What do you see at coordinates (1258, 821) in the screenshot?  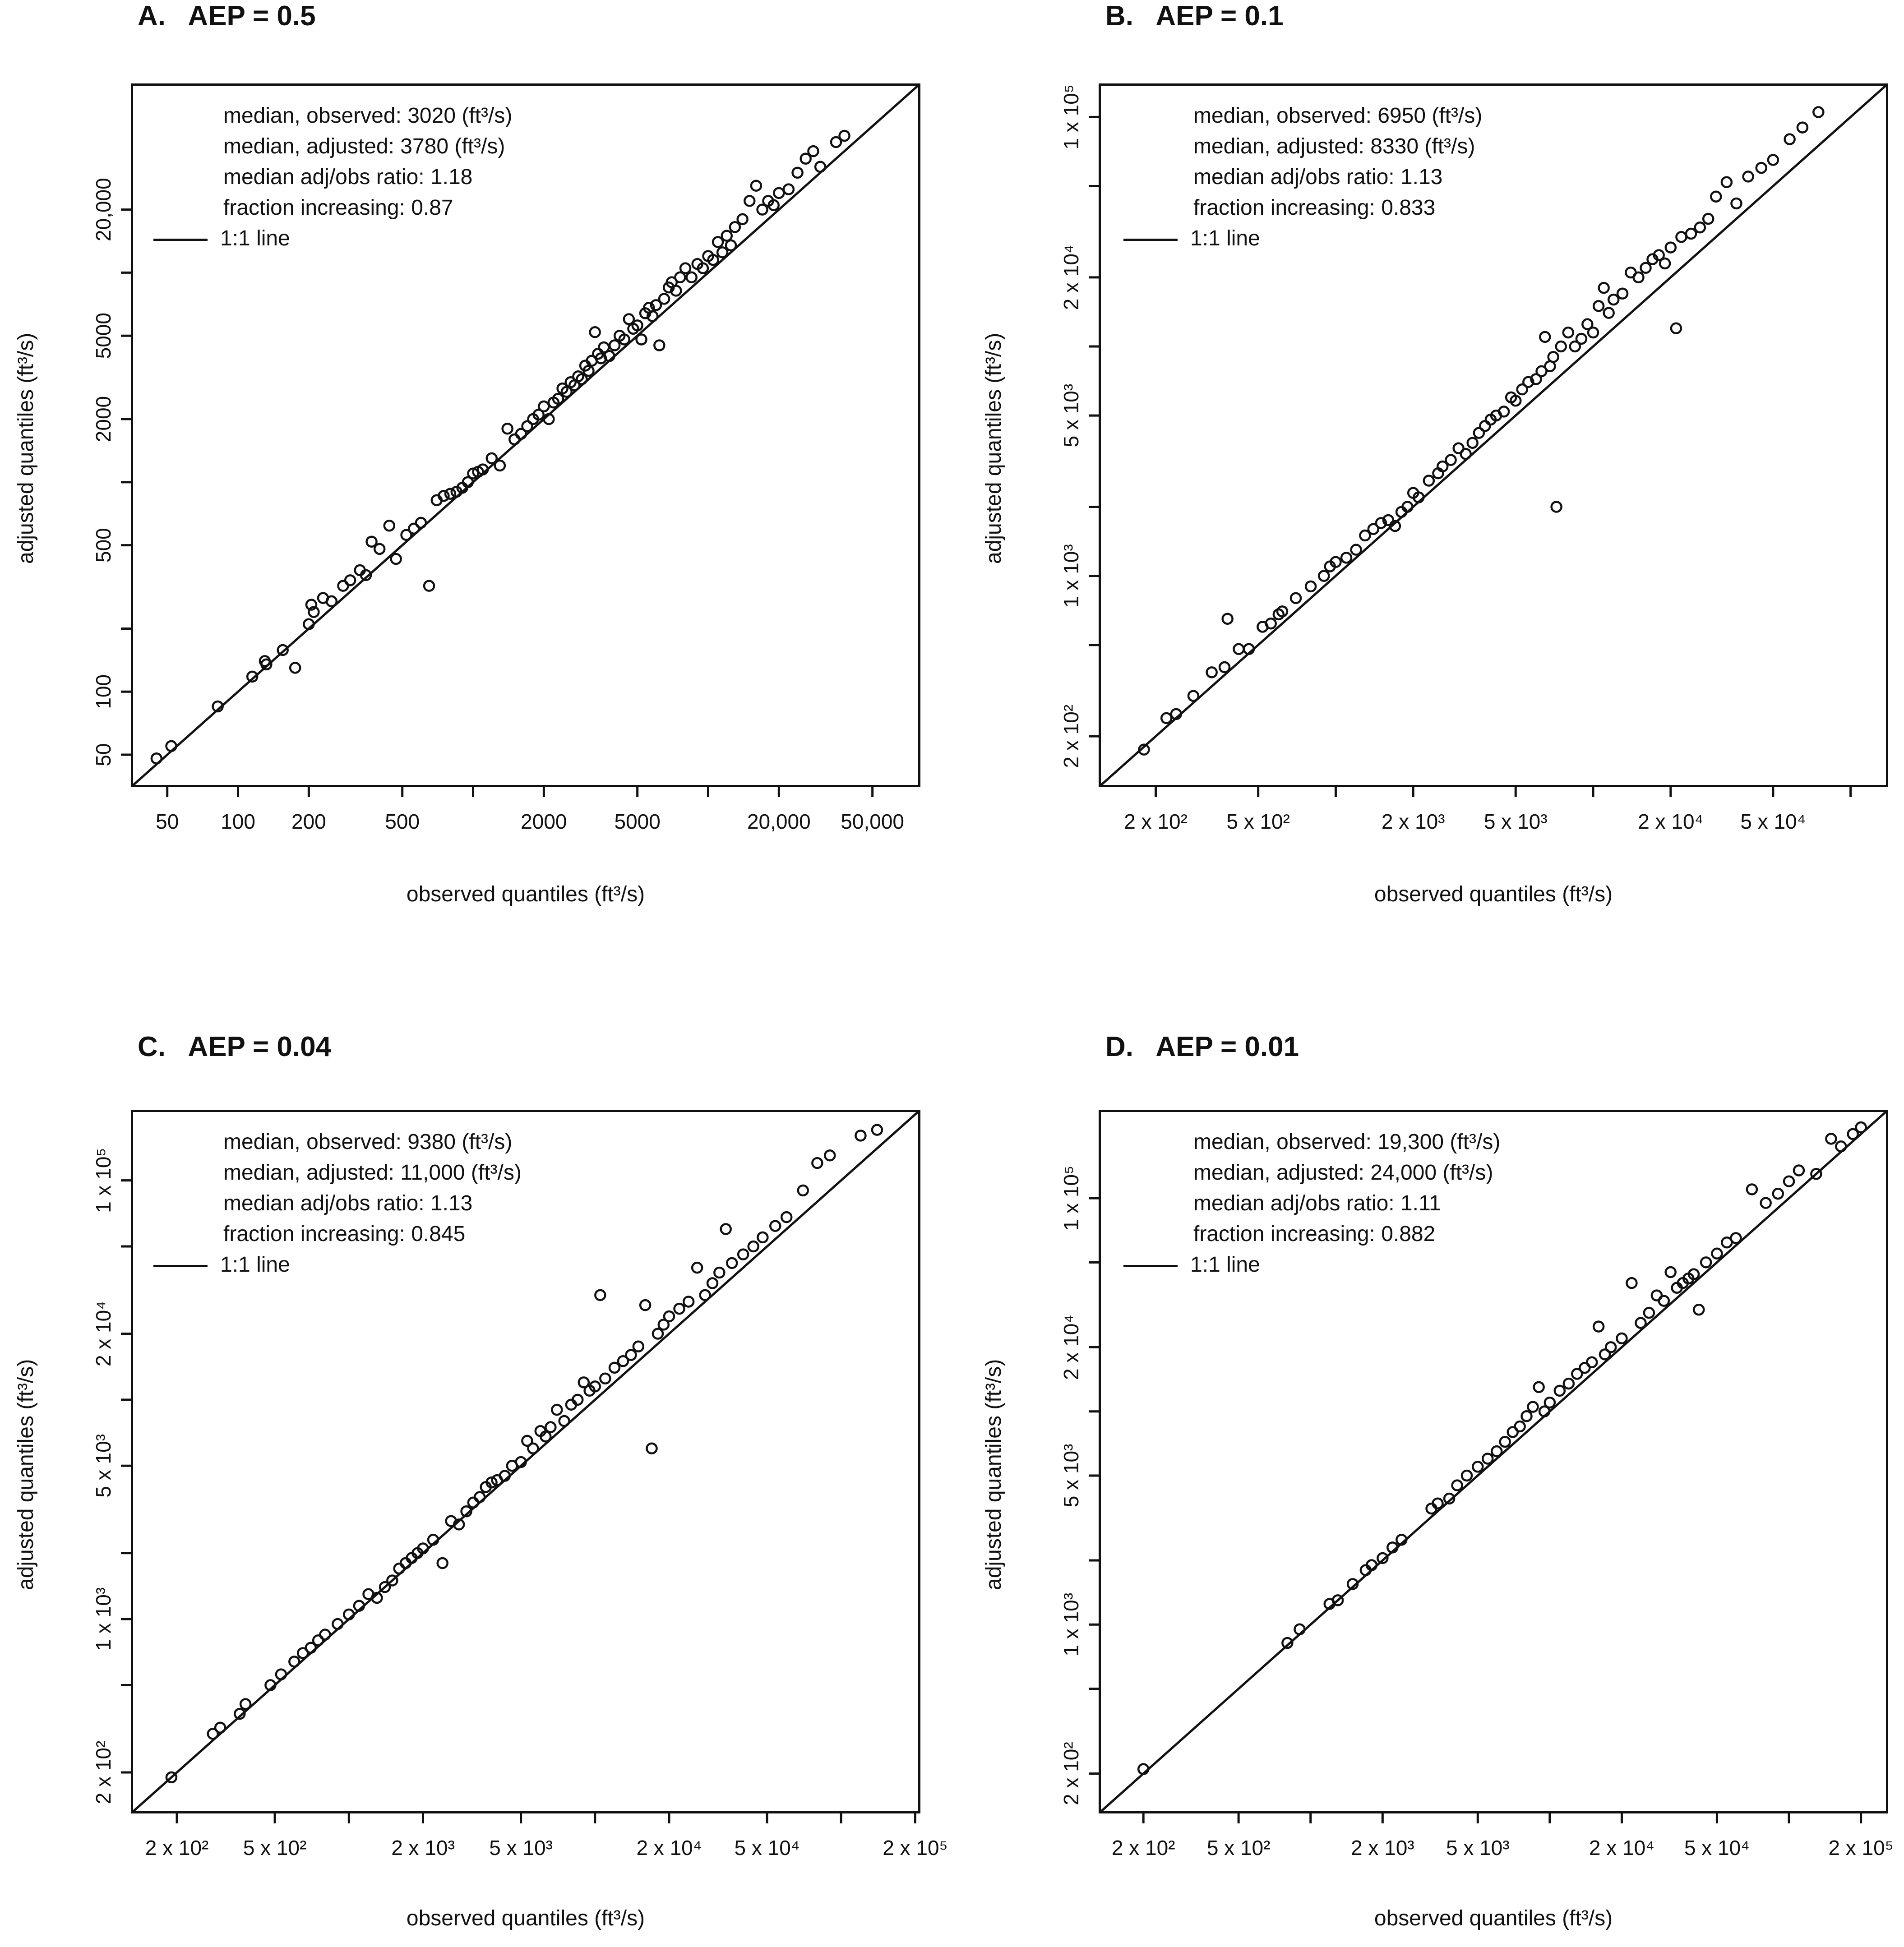 I see `x-tick-label: 5 x 10²` at bounding box center [1258, 821].